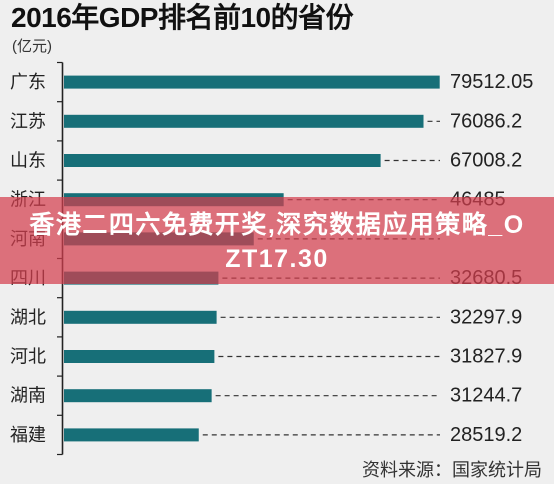 This screenshot has height=484, width=554. I want to click on banner-line: 香港二四六免费开奖,深究数据应用策略_O, so click(277, 225).